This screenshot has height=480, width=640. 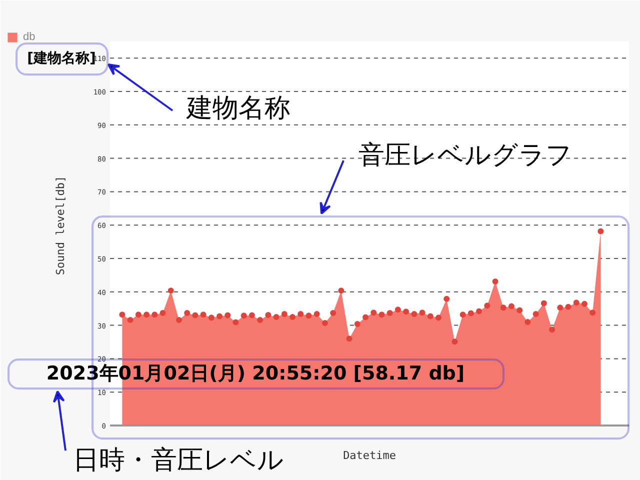 What do you see at coordinates (60, 226) in the screenshot?
I see `y-axis-title: Sound level[db]` at bounding box center [60, 226].